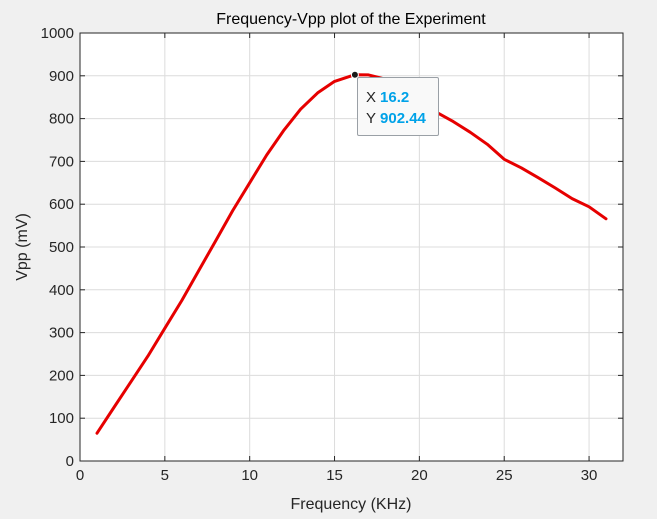 The width and height of the screenshot is (657, 519). Describe the element at coordinates (61, 290) in the screenshot. I see `y-tick-label: 400` at that location.